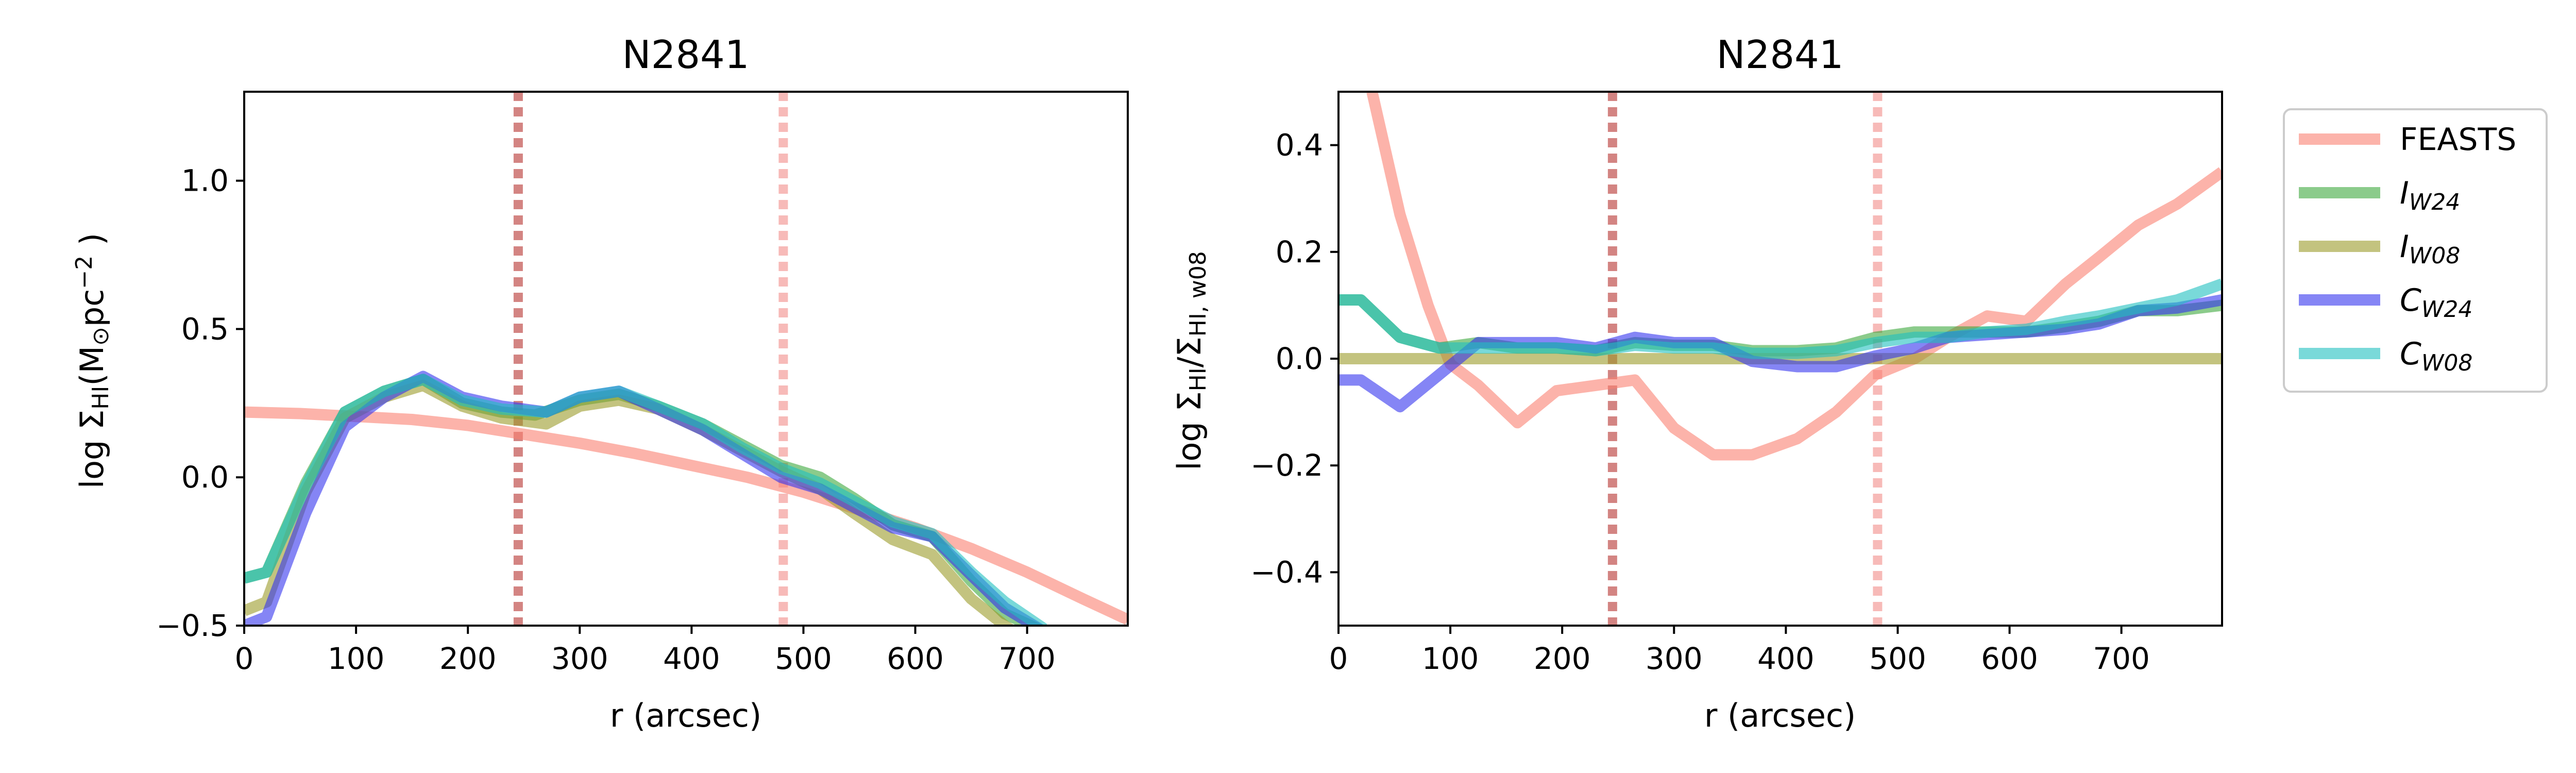 The width and height of the screenshot is (2576, 773). Describe the element at coordinates (244, 658) in the screenshot. I see `left-x-tick-label-0: 0` at that location.